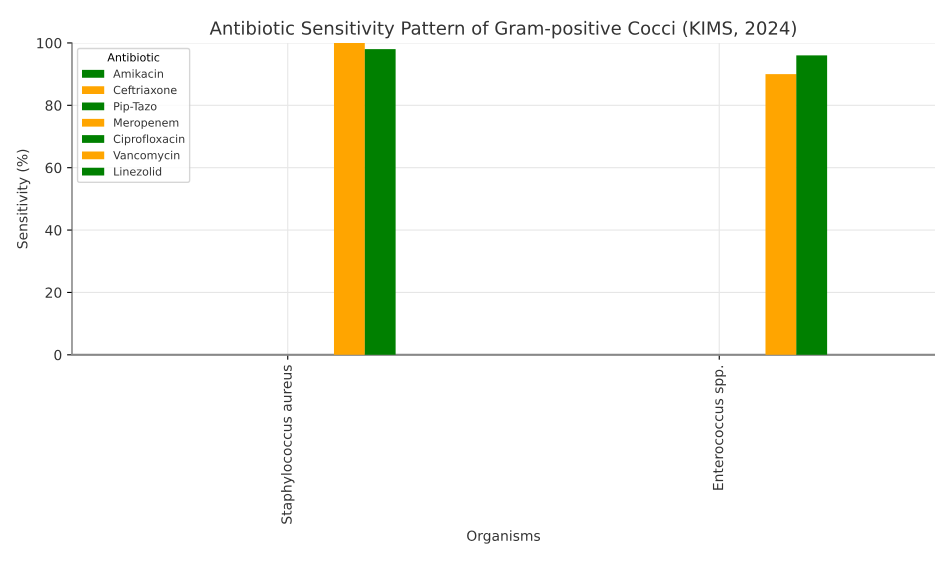 This screenshot has height=565, width=935. I want to click on legend-label: Linezolid, so click(138, 171).